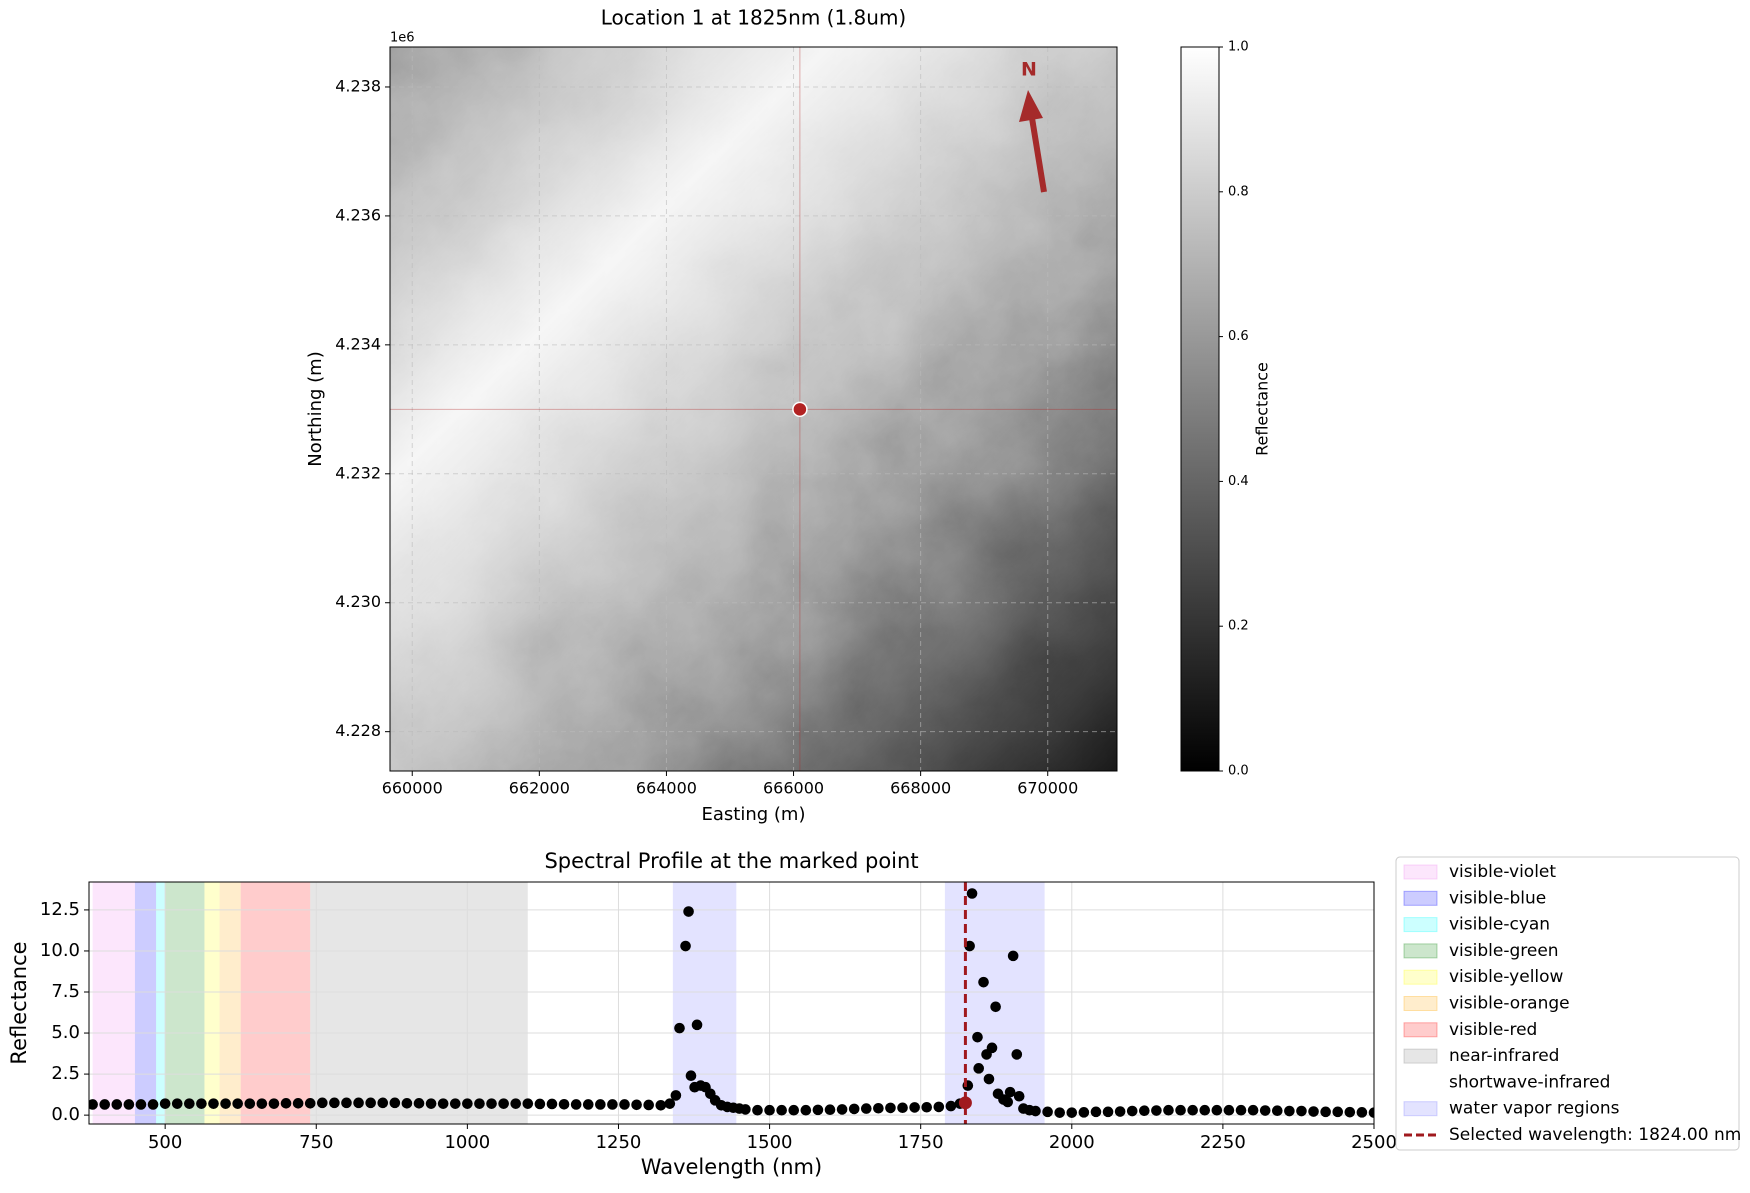 This screenshot has height=1193, width=1750. Describe the element at coordinates (770, 1142) in the screenshot. I see `x-tick-label: 1500` at that location.